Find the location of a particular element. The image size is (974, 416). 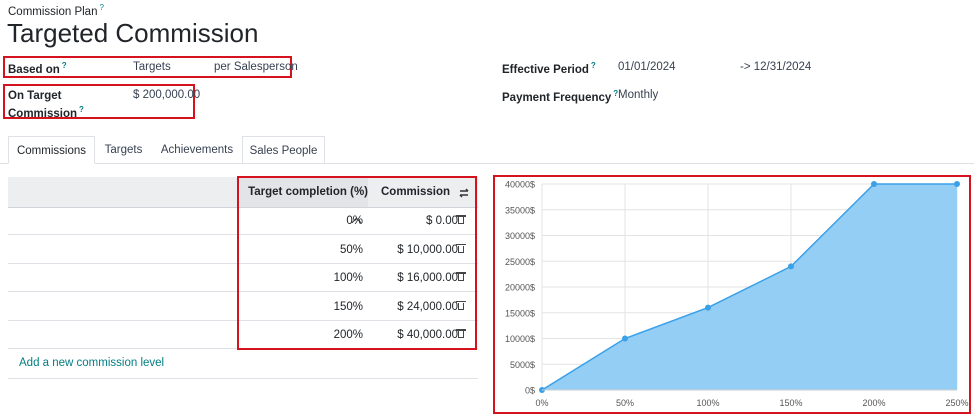

commission-cell: $ 0.00 is located at coordinates (442, 221).